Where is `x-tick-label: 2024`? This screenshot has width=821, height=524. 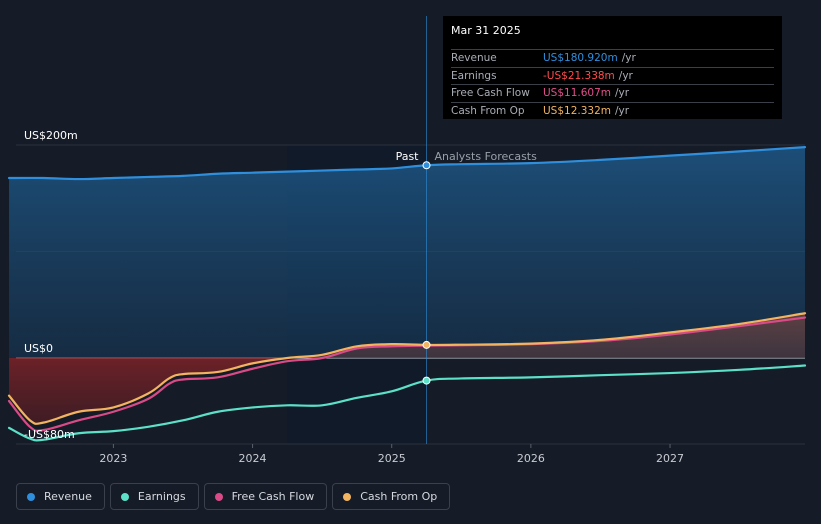
x-tick-label: 2024 is located at coordinates (253, 458).